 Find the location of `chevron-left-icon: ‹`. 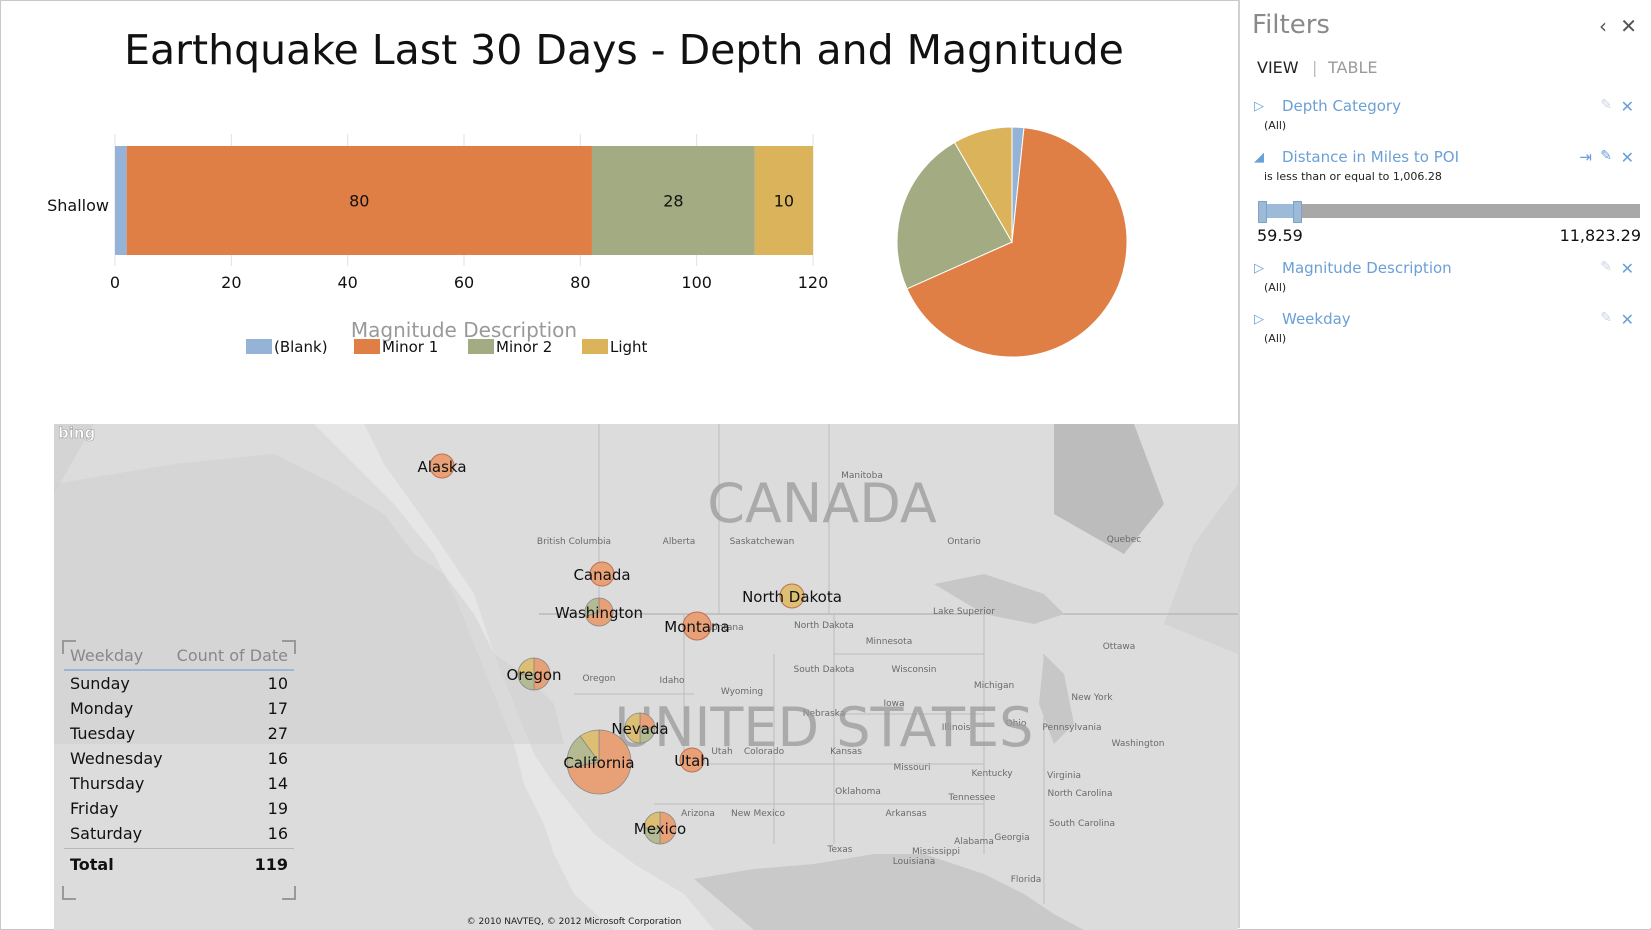

chevron-left-icon: ‹ is located at coordinates (1603, 26).